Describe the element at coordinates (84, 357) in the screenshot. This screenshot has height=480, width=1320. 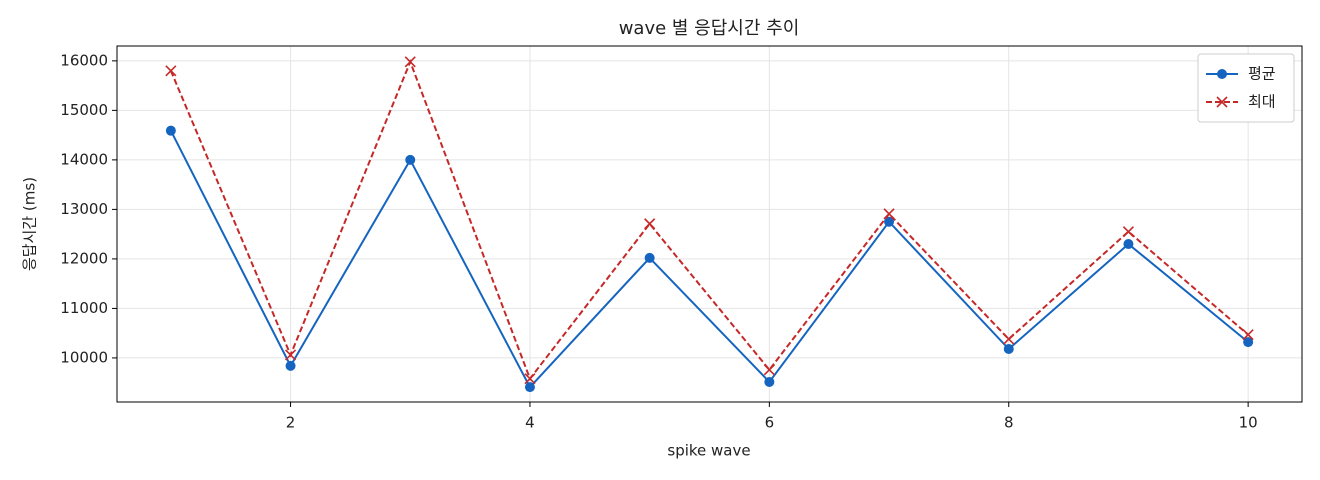
I see `y-tick-label: 10000` at that location.